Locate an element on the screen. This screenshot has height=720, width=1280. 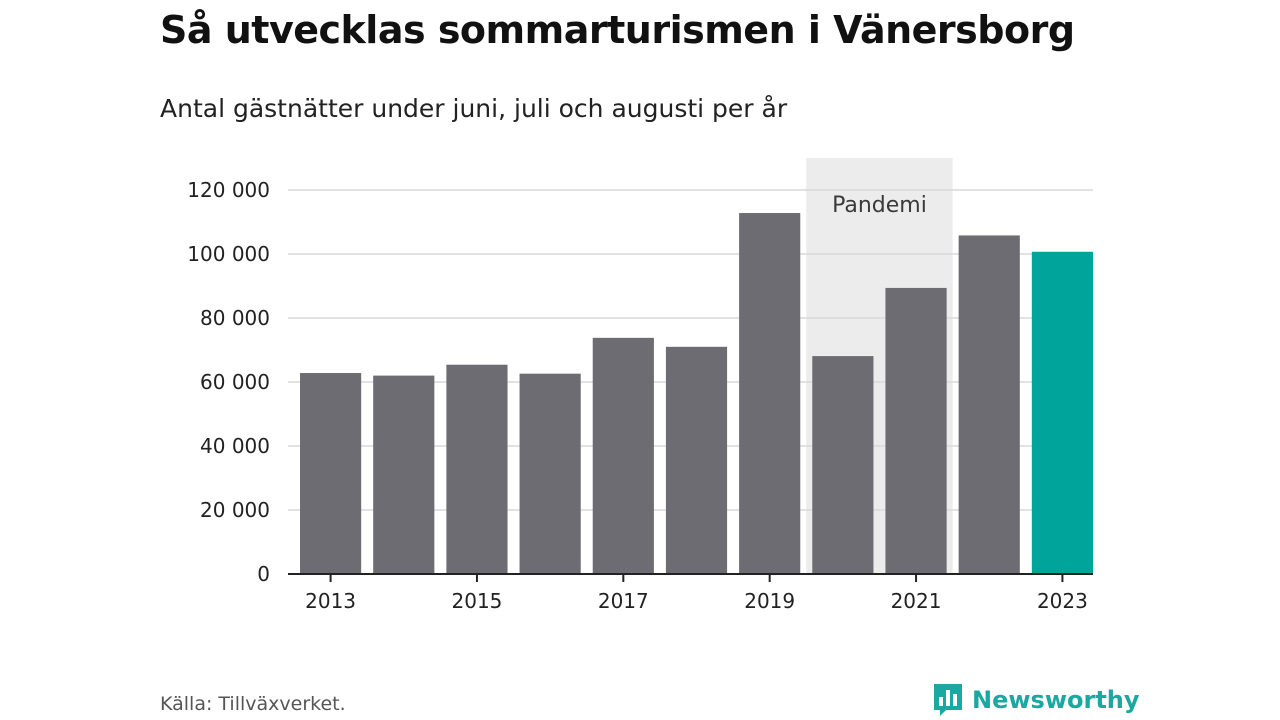
bar-2016 is located at coordinates (550, 473).